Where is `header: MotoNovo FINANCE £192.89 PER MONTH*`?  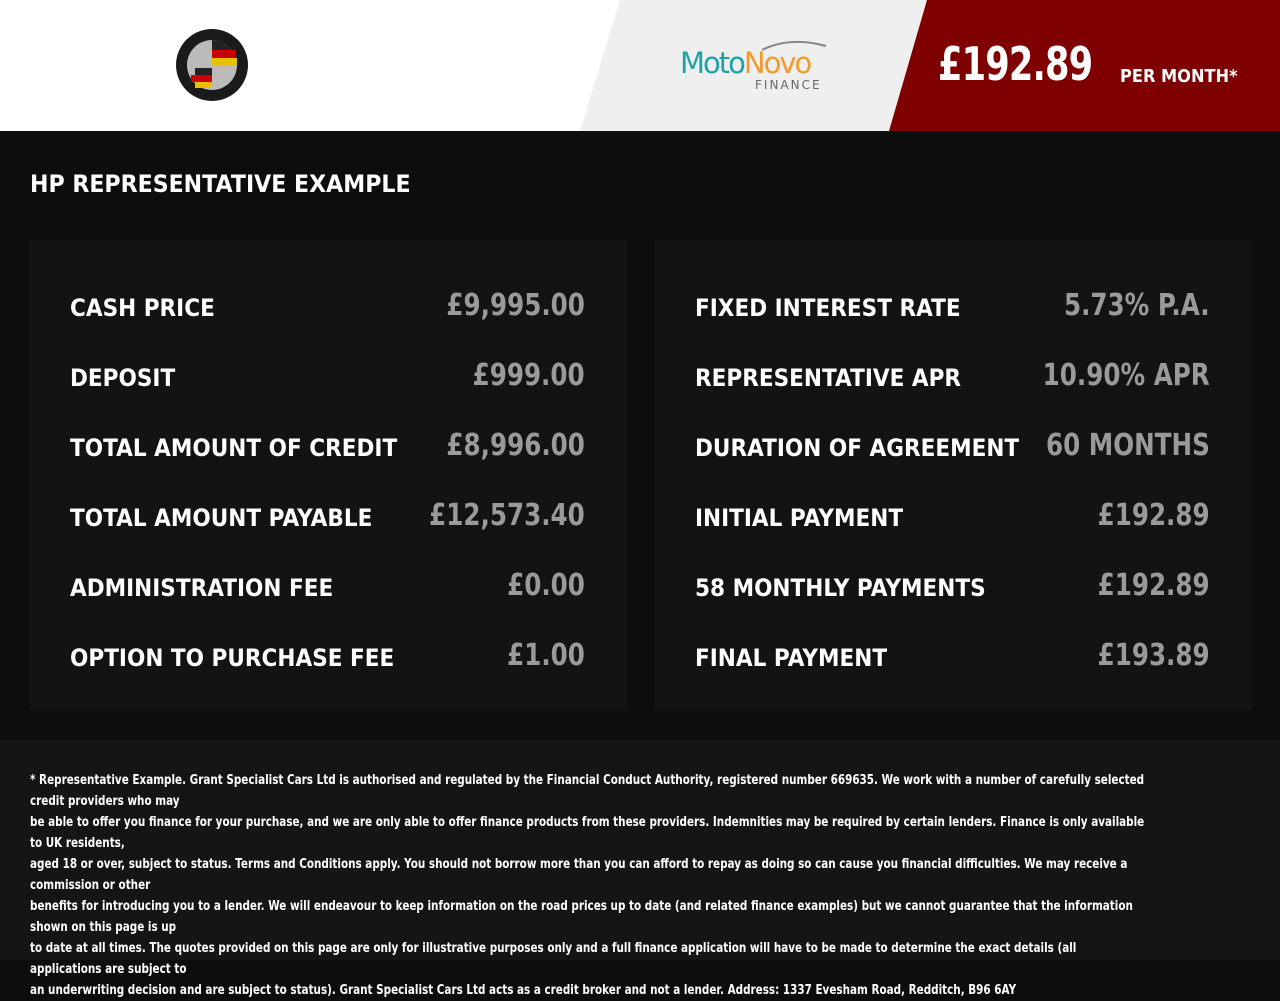
header: MotoNovo FINANCE £192.89 PER MONTH* is located at coordinates (640, 65).